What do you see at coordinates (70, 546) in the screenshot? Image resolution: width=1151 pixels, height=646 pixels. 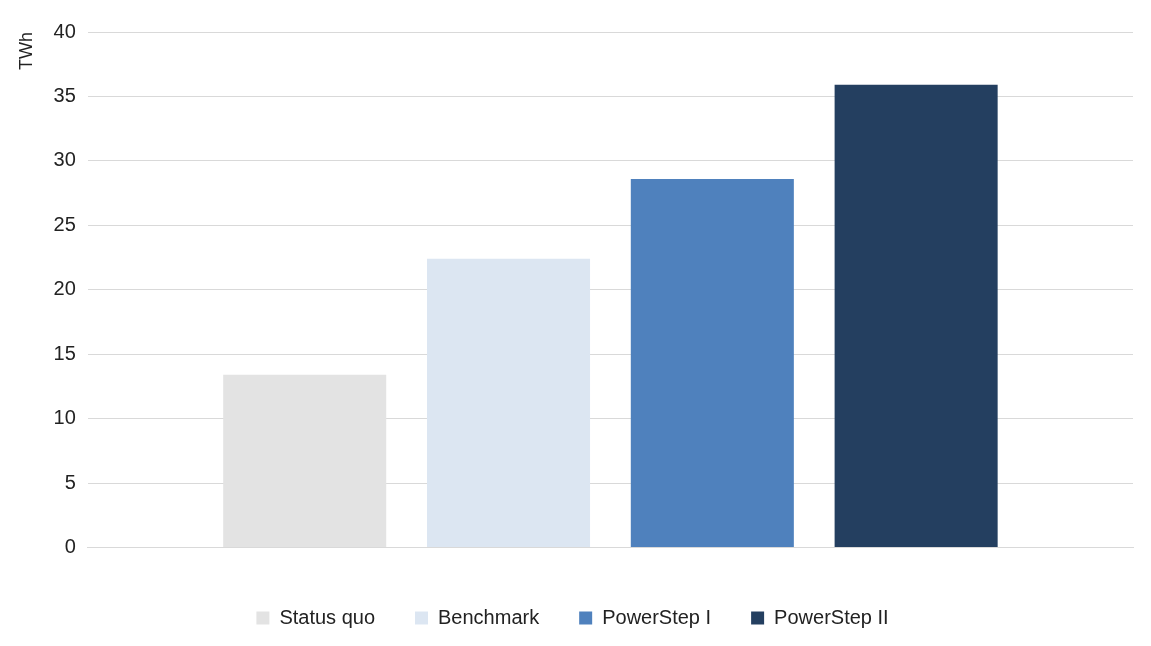 I see `y-tick-label: 0` at bounding box center [70, 546].